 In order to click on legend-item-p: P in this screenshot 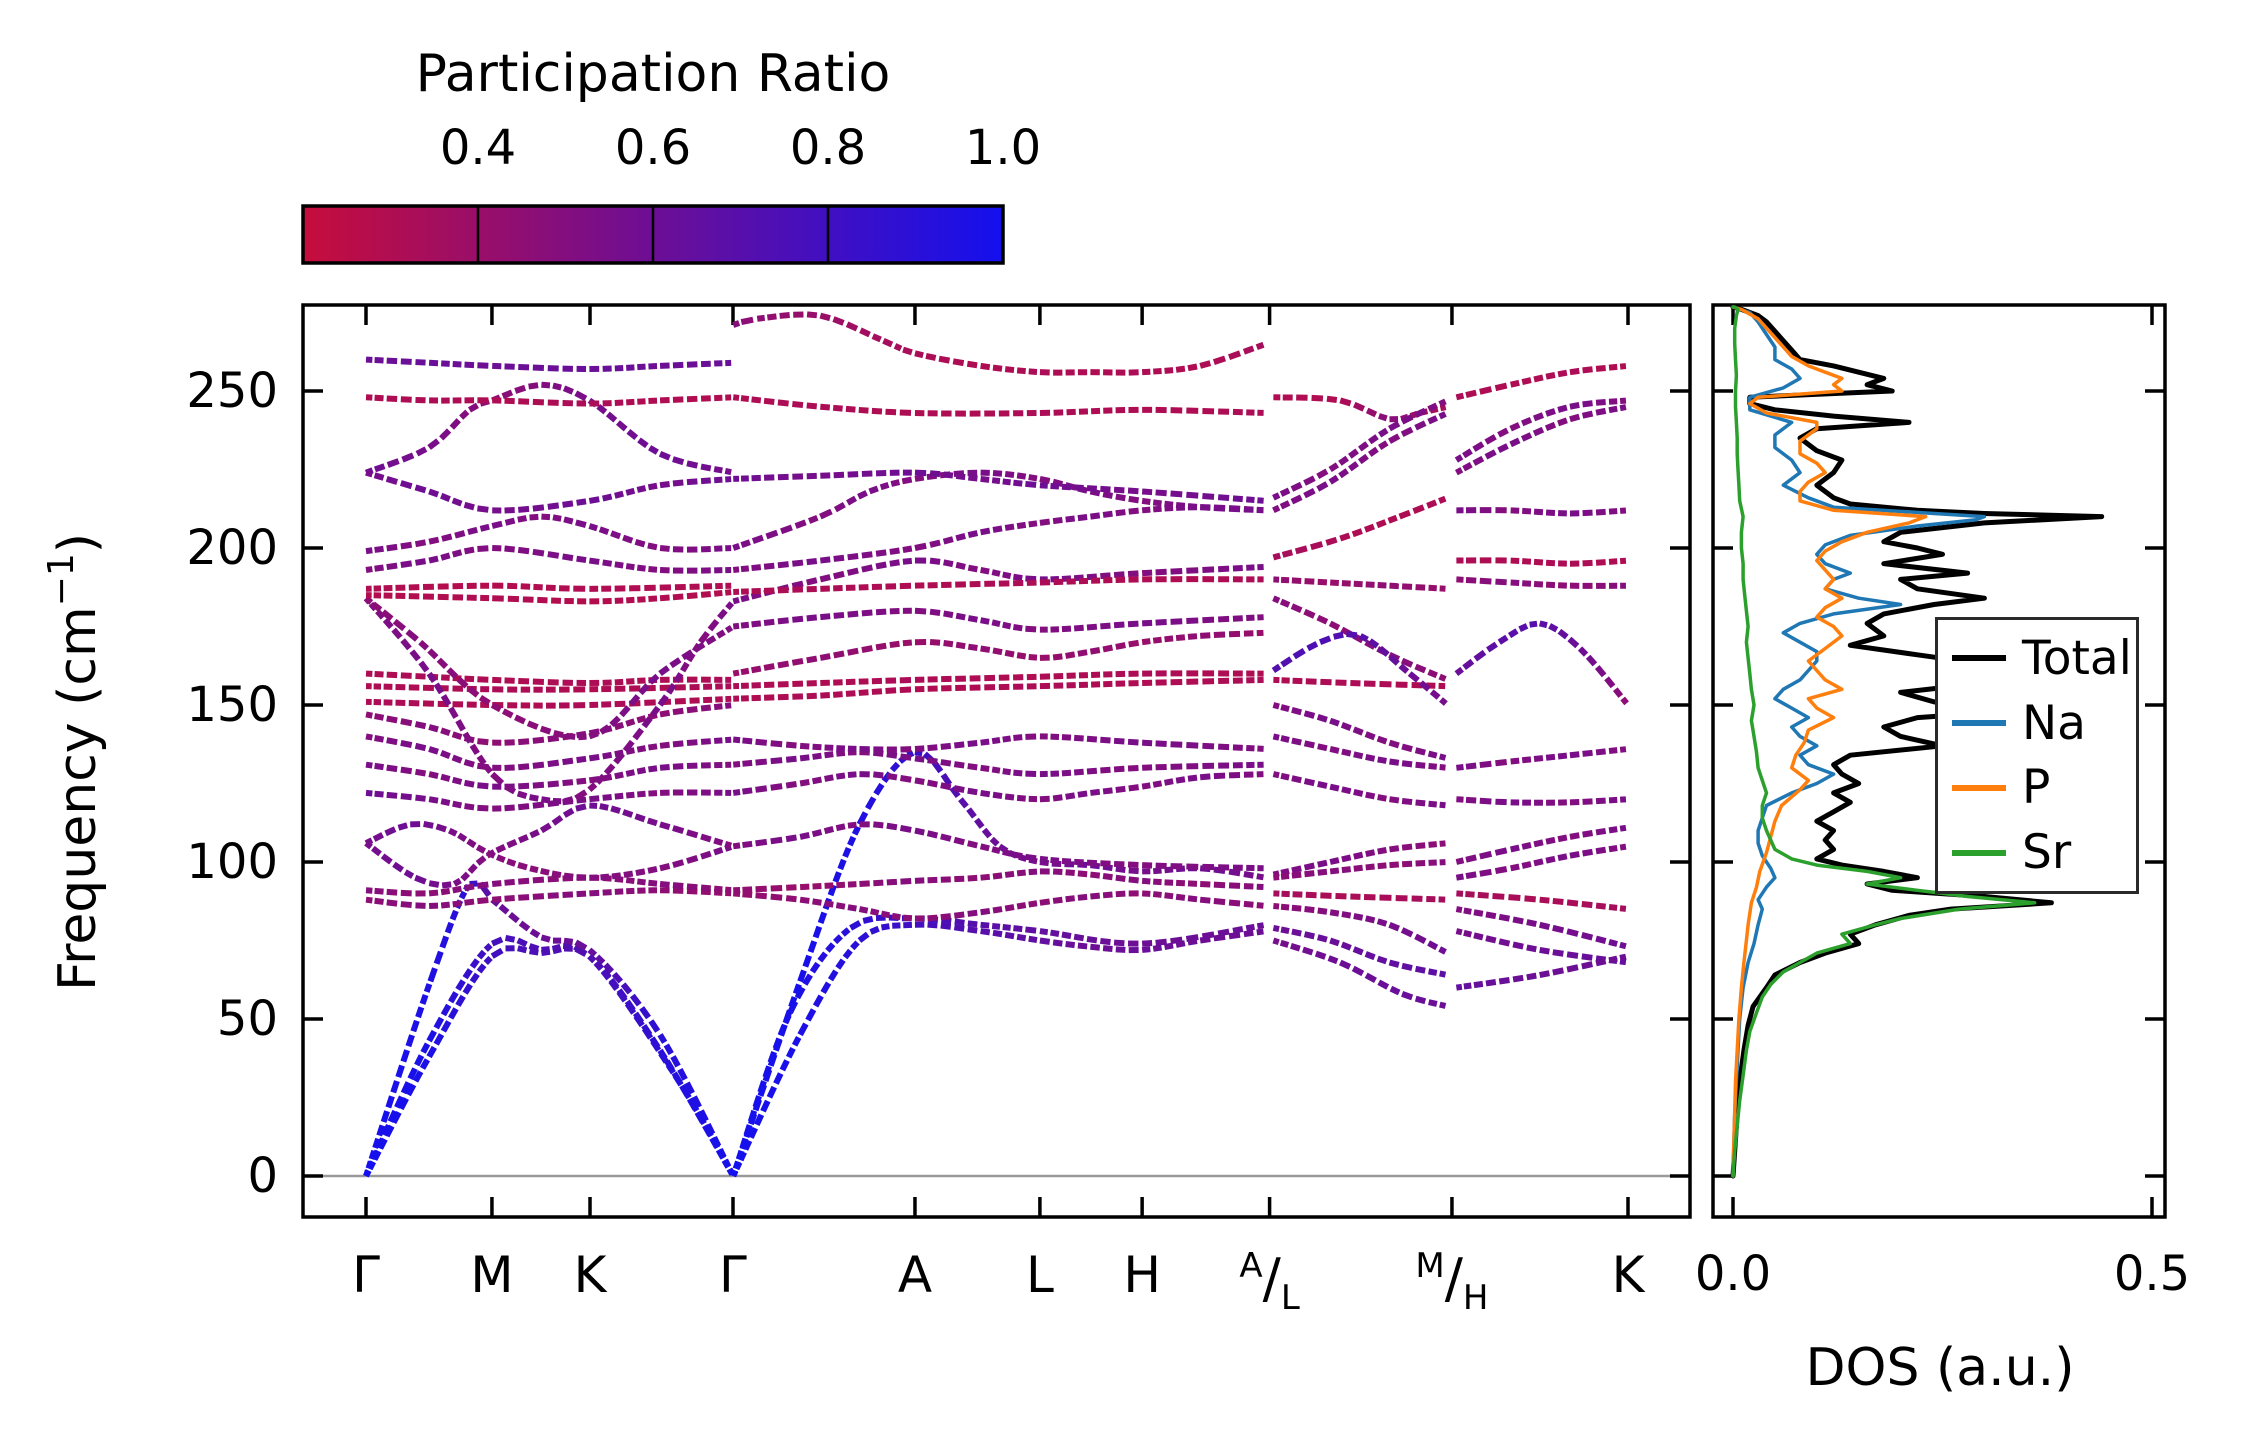, I will do `click(2044, 787)`.